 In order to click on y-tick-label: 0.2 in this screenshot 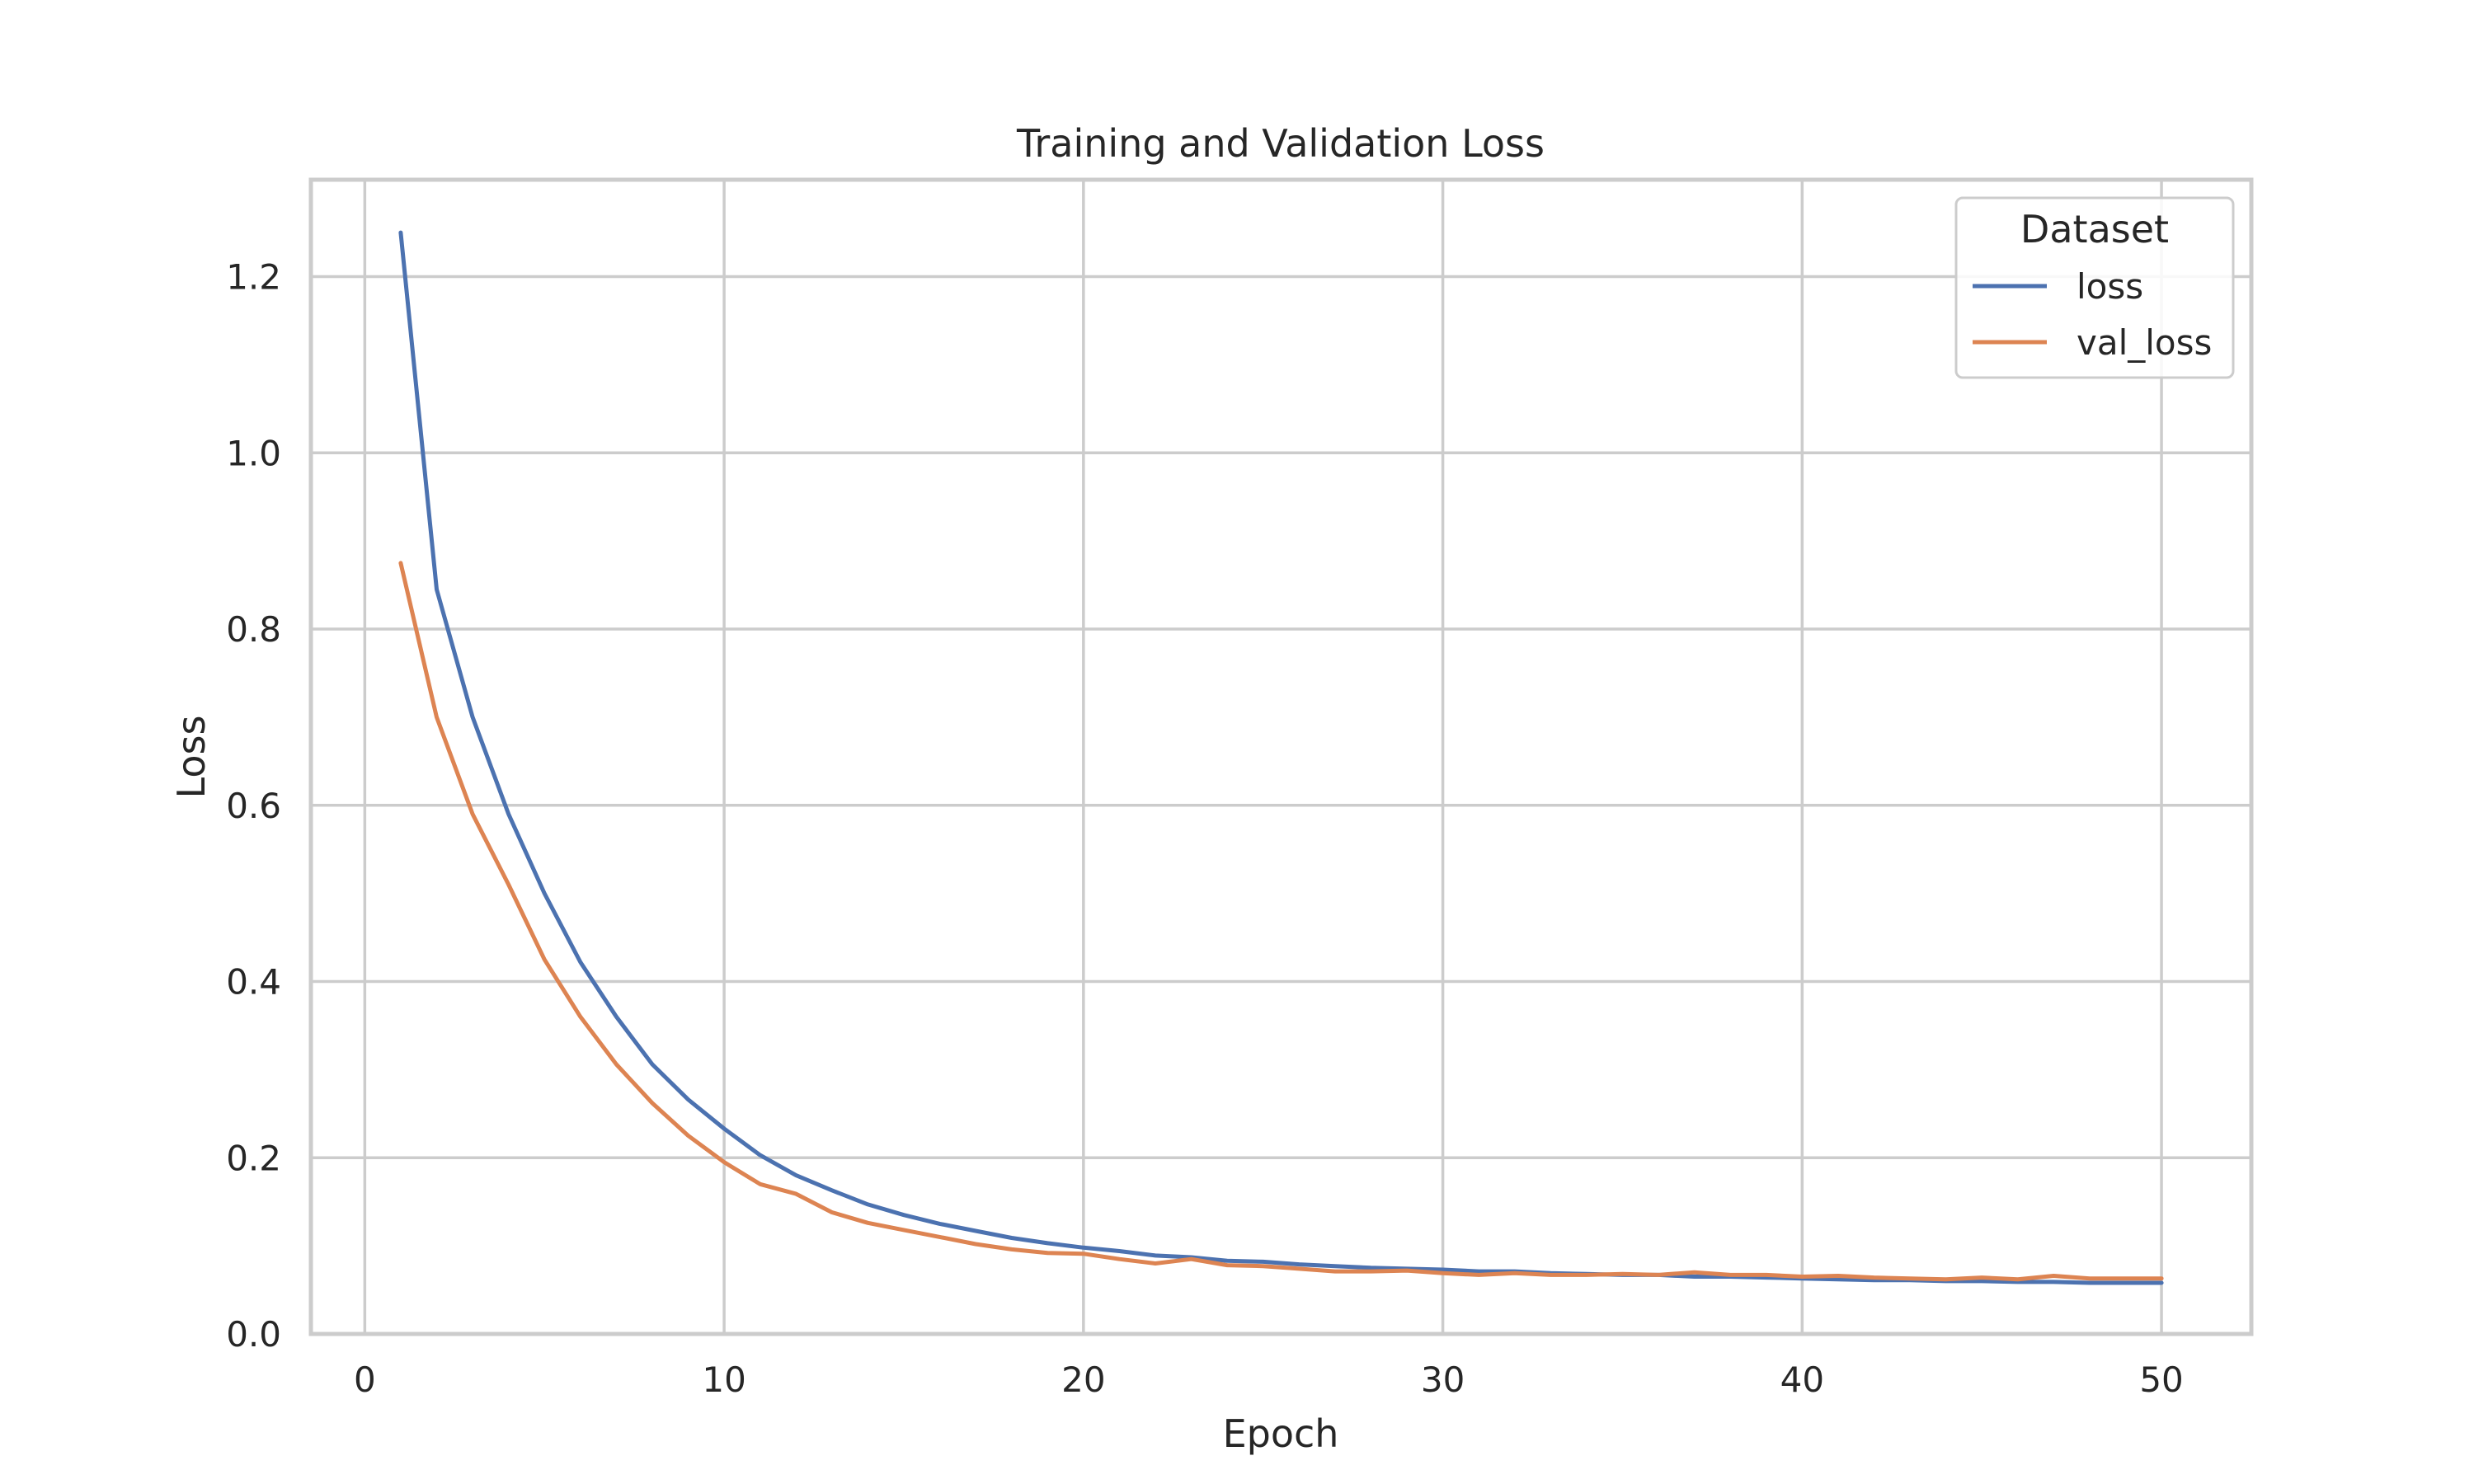, I will do `click(253, 1158)`.